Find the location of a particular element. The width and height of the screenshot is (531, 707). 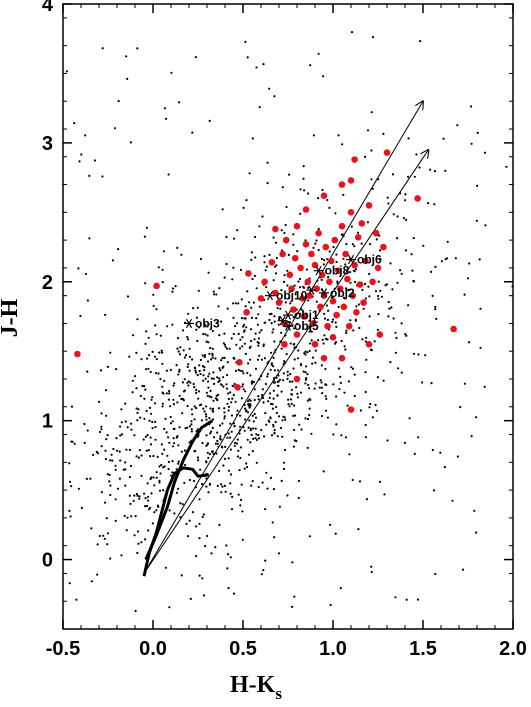

y-tick-label: 2 is located at coordinates (47, 283).